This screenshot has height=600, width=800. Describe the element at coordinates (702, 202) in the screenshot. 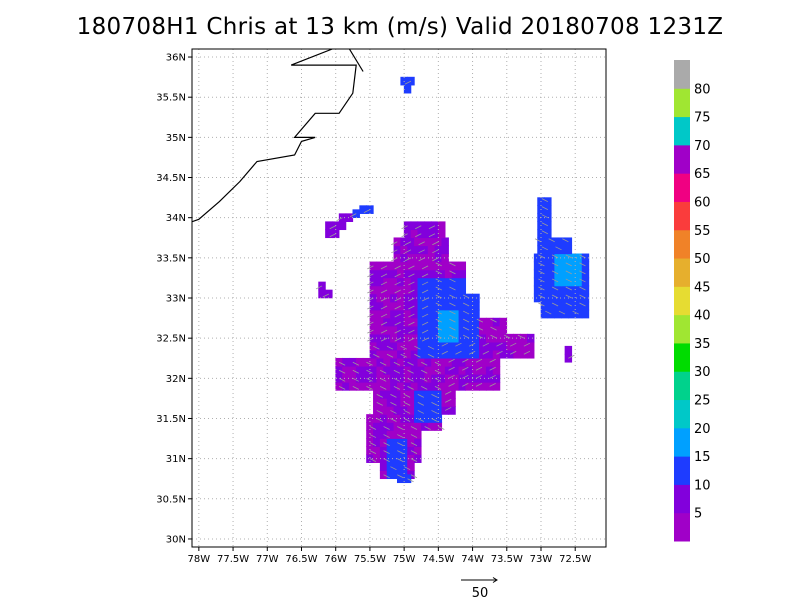

I see `colorbar-label: 60` at that location.